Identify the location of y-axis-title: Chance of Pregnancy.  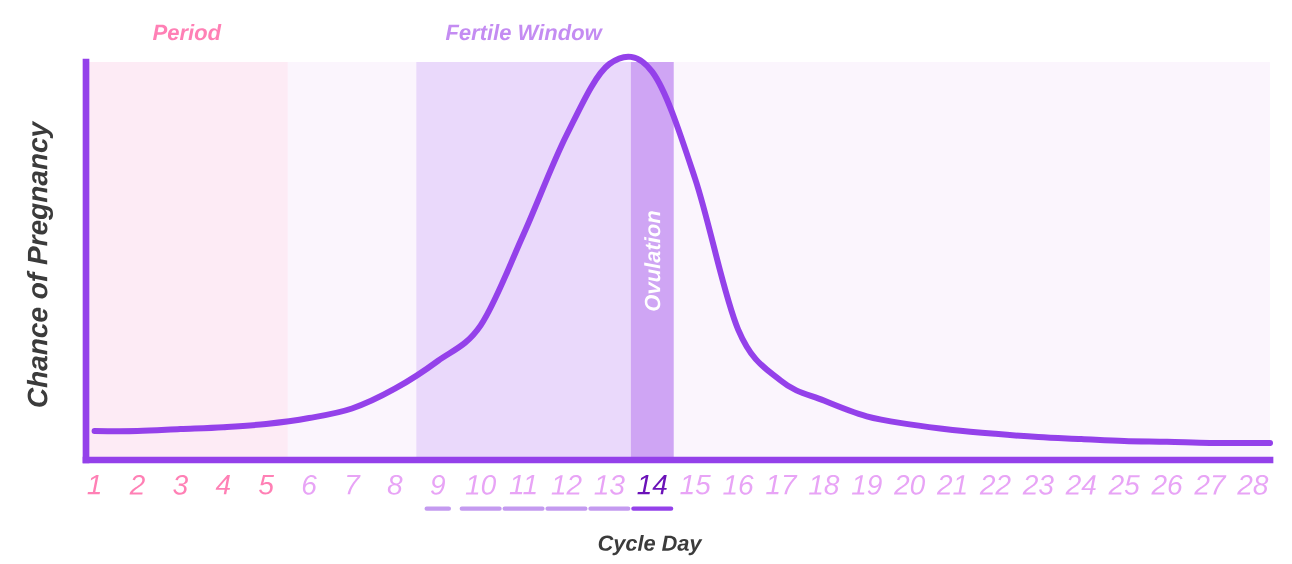
(39, 263).